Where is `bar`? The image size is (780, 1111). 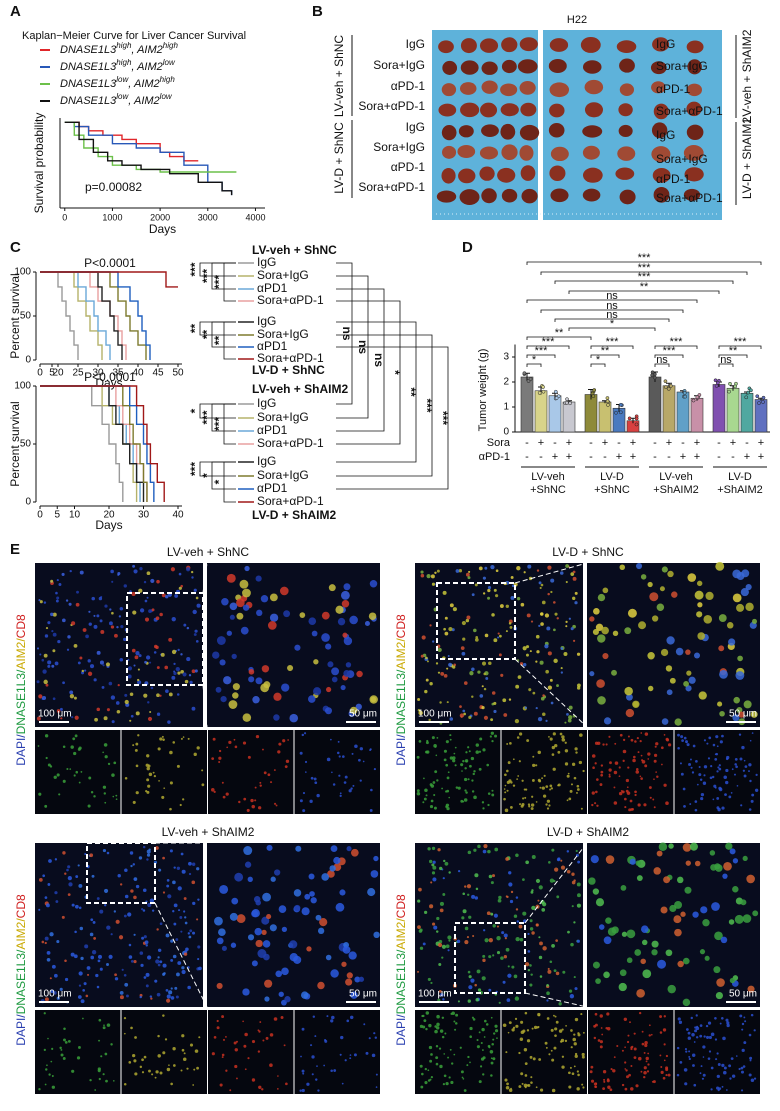
bar is located at coordinates (591, 413).